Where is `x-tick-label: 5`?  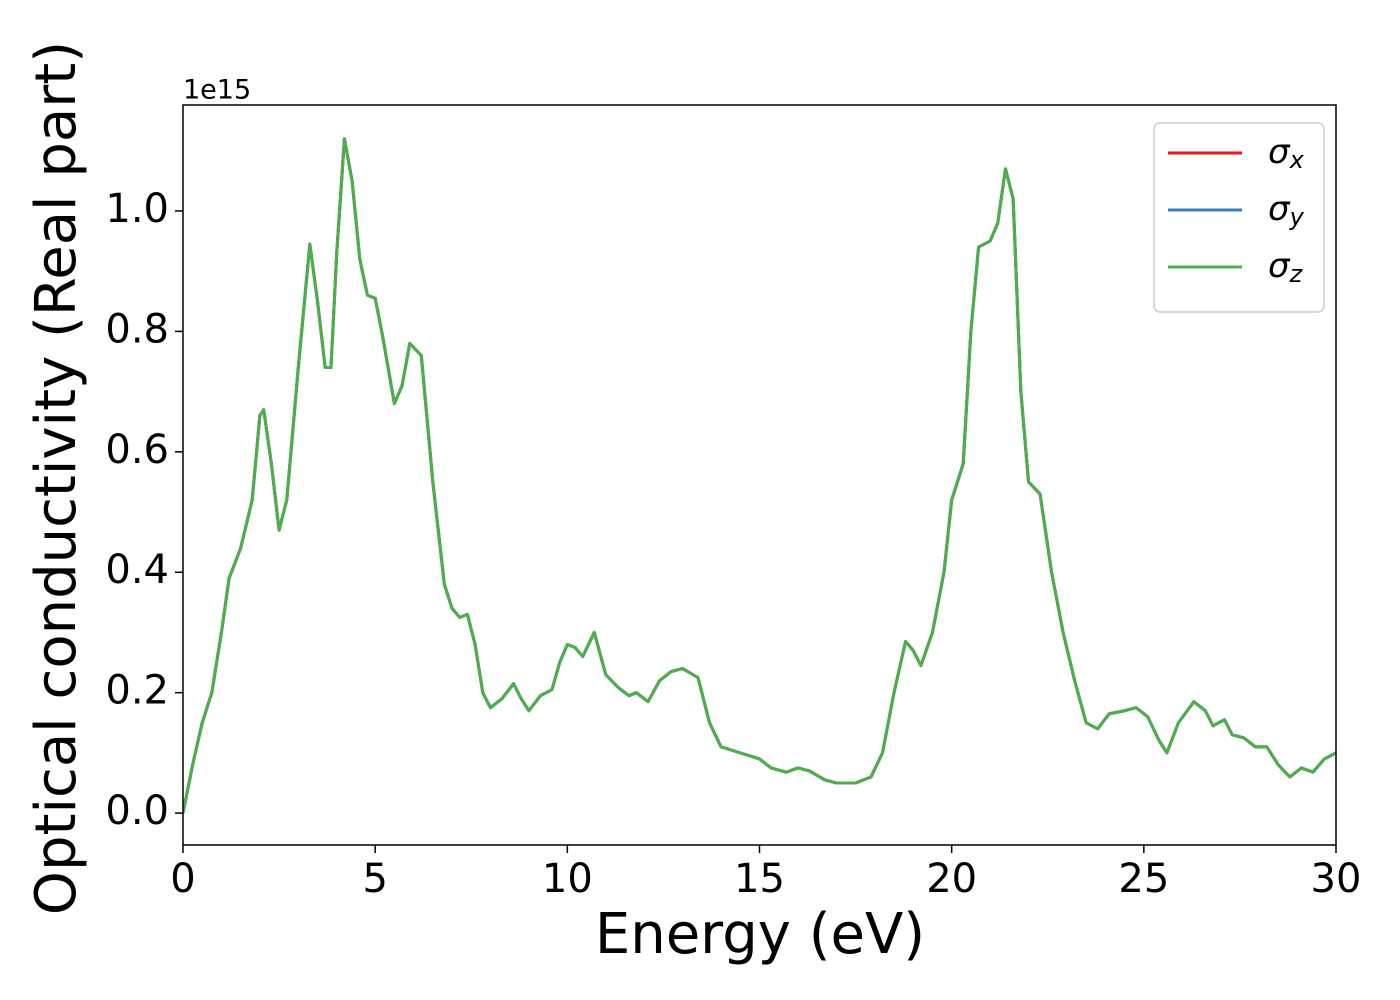
x-tick-label: 5 is located at coordinates (374, 879).